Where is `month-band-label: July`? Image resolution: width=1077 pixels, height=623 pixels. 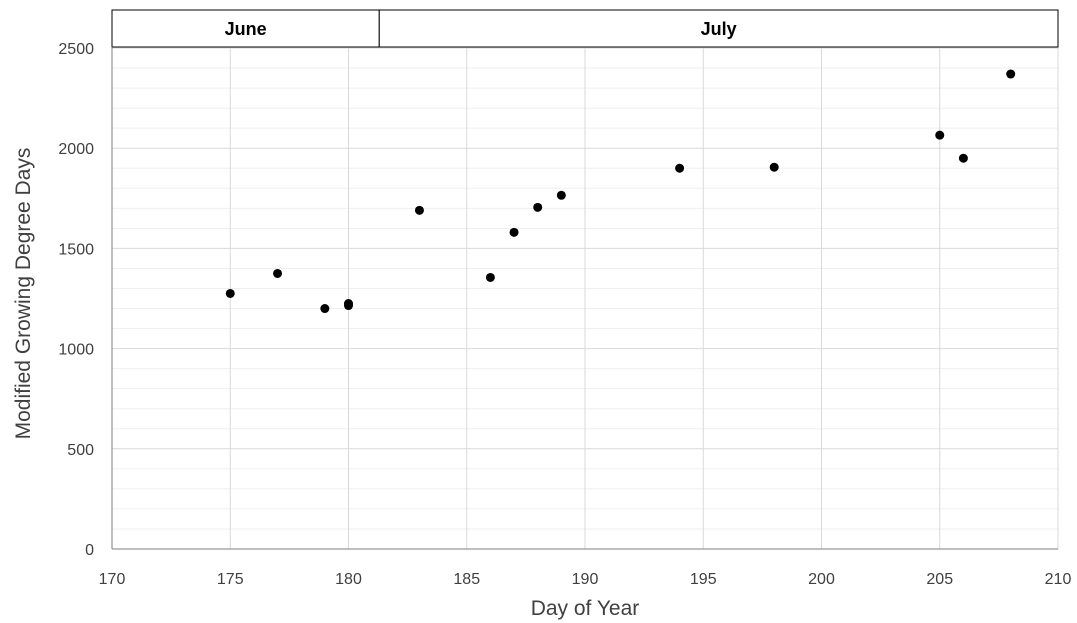 month-band-label: July is located at coordinates (719, 29).